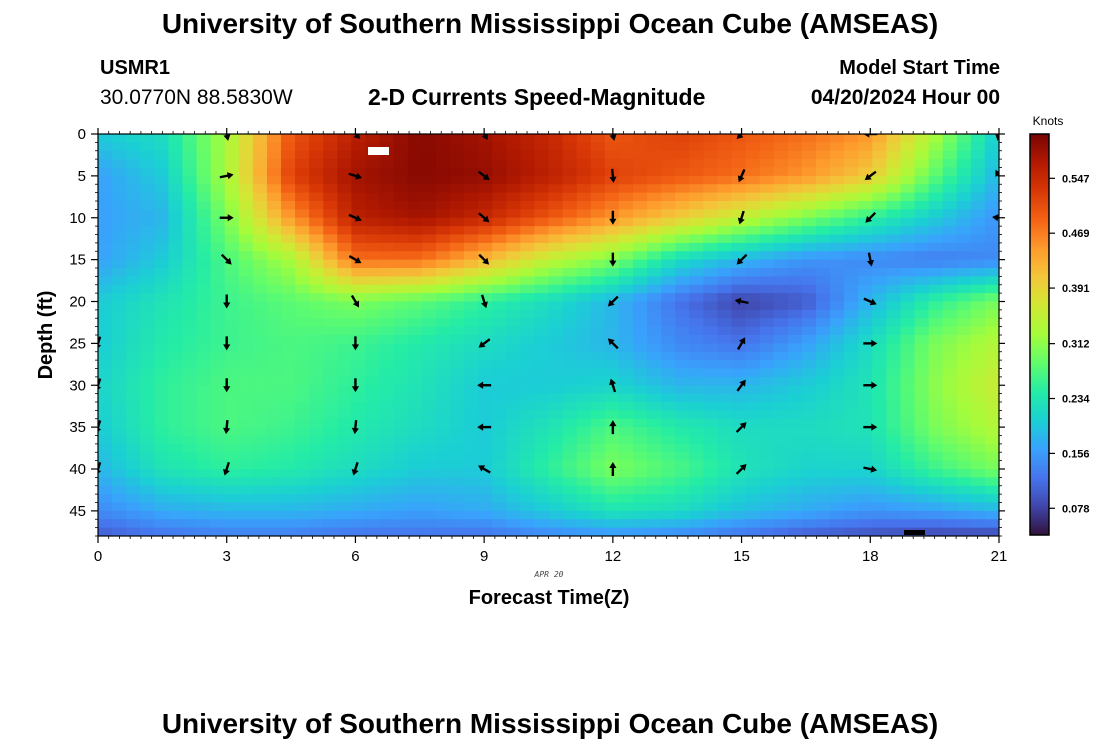 The width and height of the screenshot is (1100, 750). Describe the element at coordinates (1048, 121) in the screenshot. I see `colorbar-unit-label: Knots` at that location.